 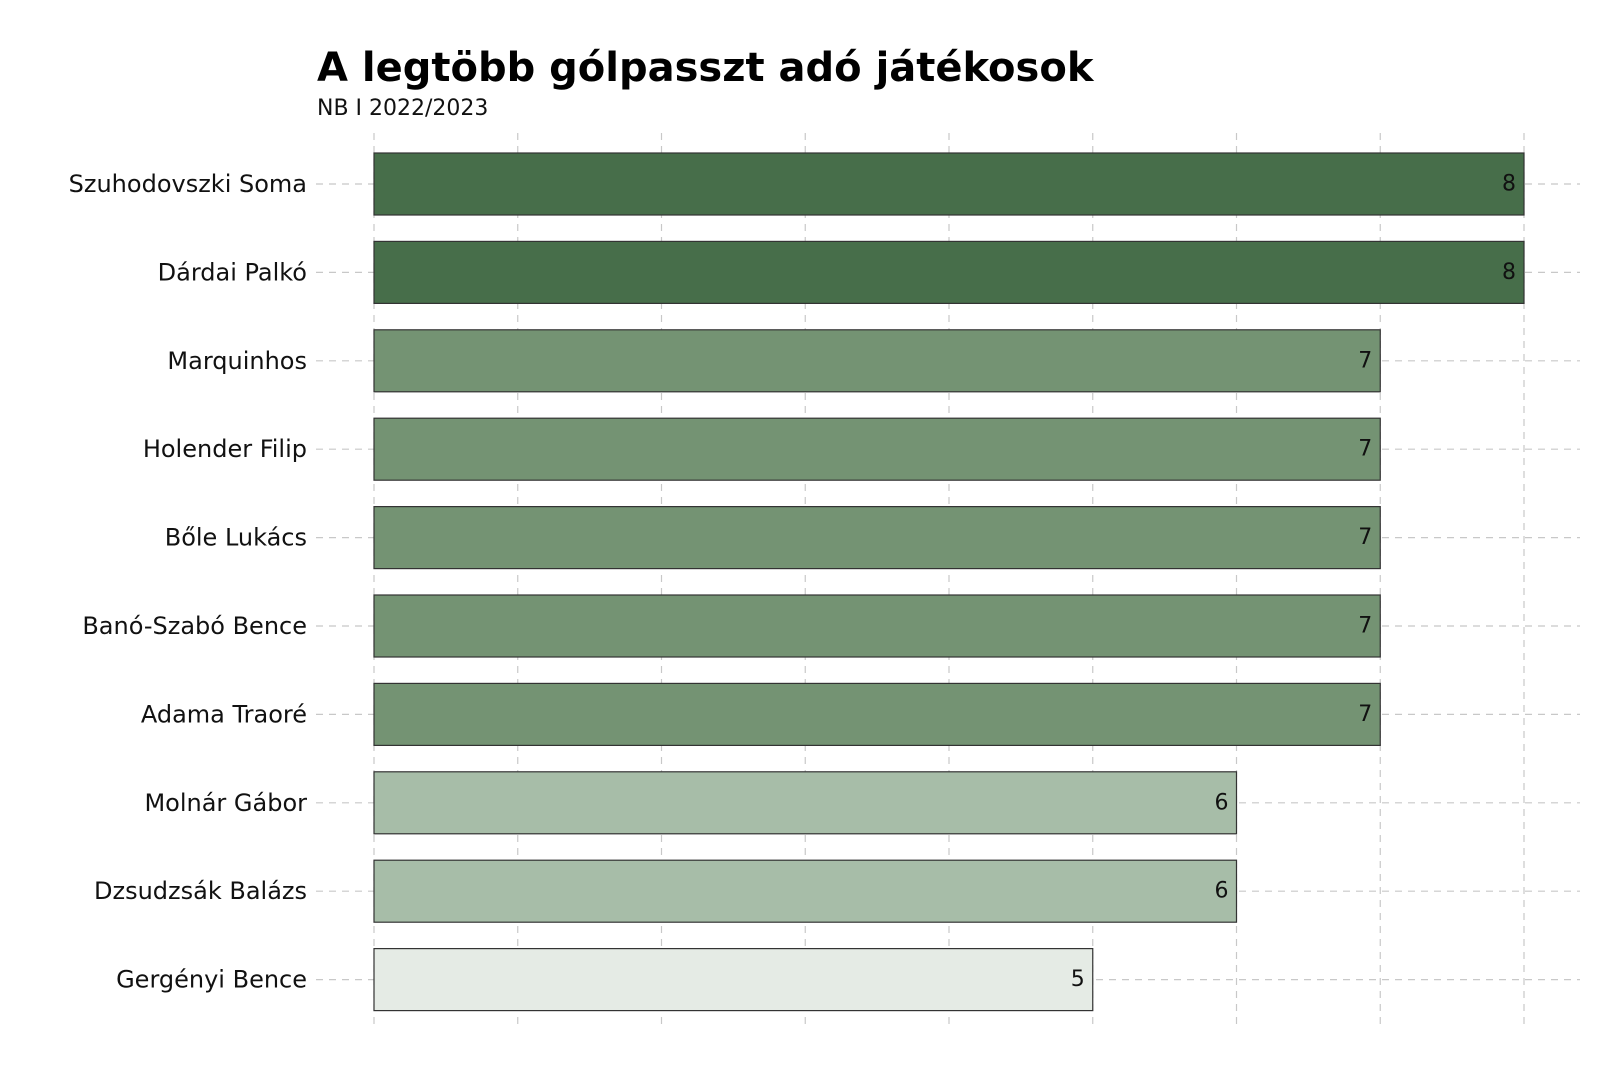 I want to click on category-label: Gergényi Bence, so click(x=211, y=980).